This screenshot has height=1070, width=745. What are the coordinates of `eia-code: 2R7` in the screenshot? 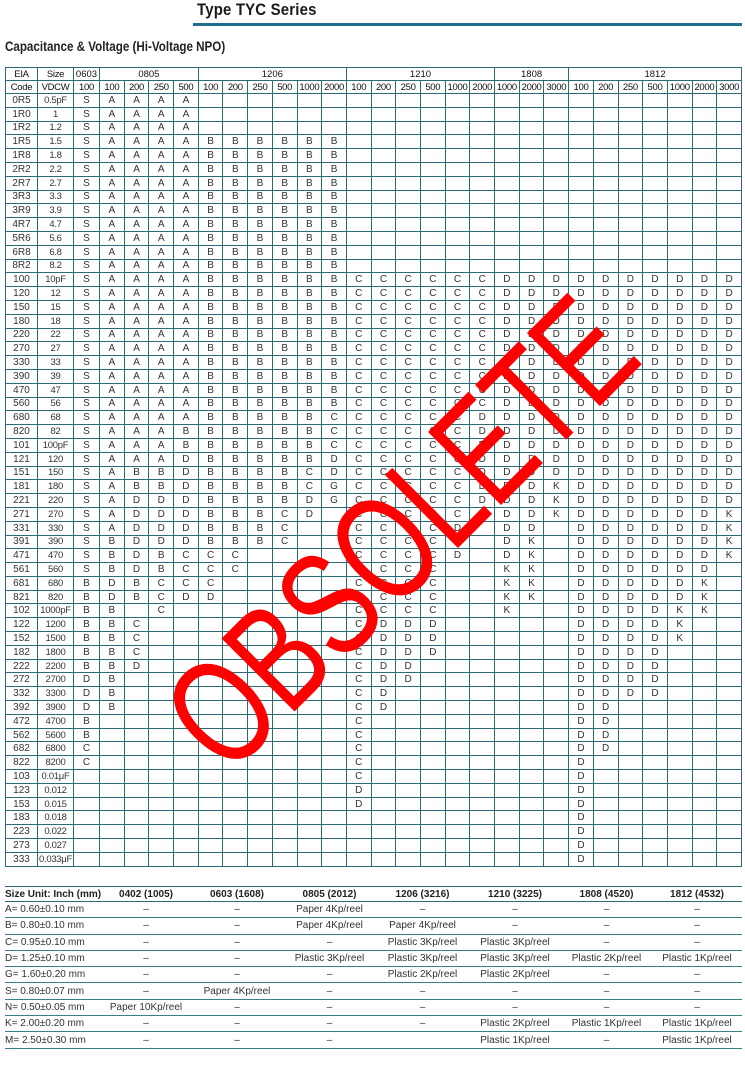 It's located at (21, 183).